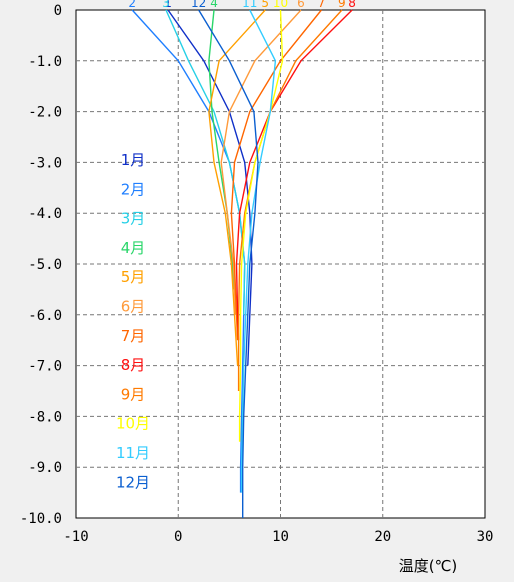 The width and height of the screenshot is (514, 582). What do you see at coordinates (45, 113) in the screenshot?
I see `y-tick-label: -2.0` at bounding box center [45, 113].